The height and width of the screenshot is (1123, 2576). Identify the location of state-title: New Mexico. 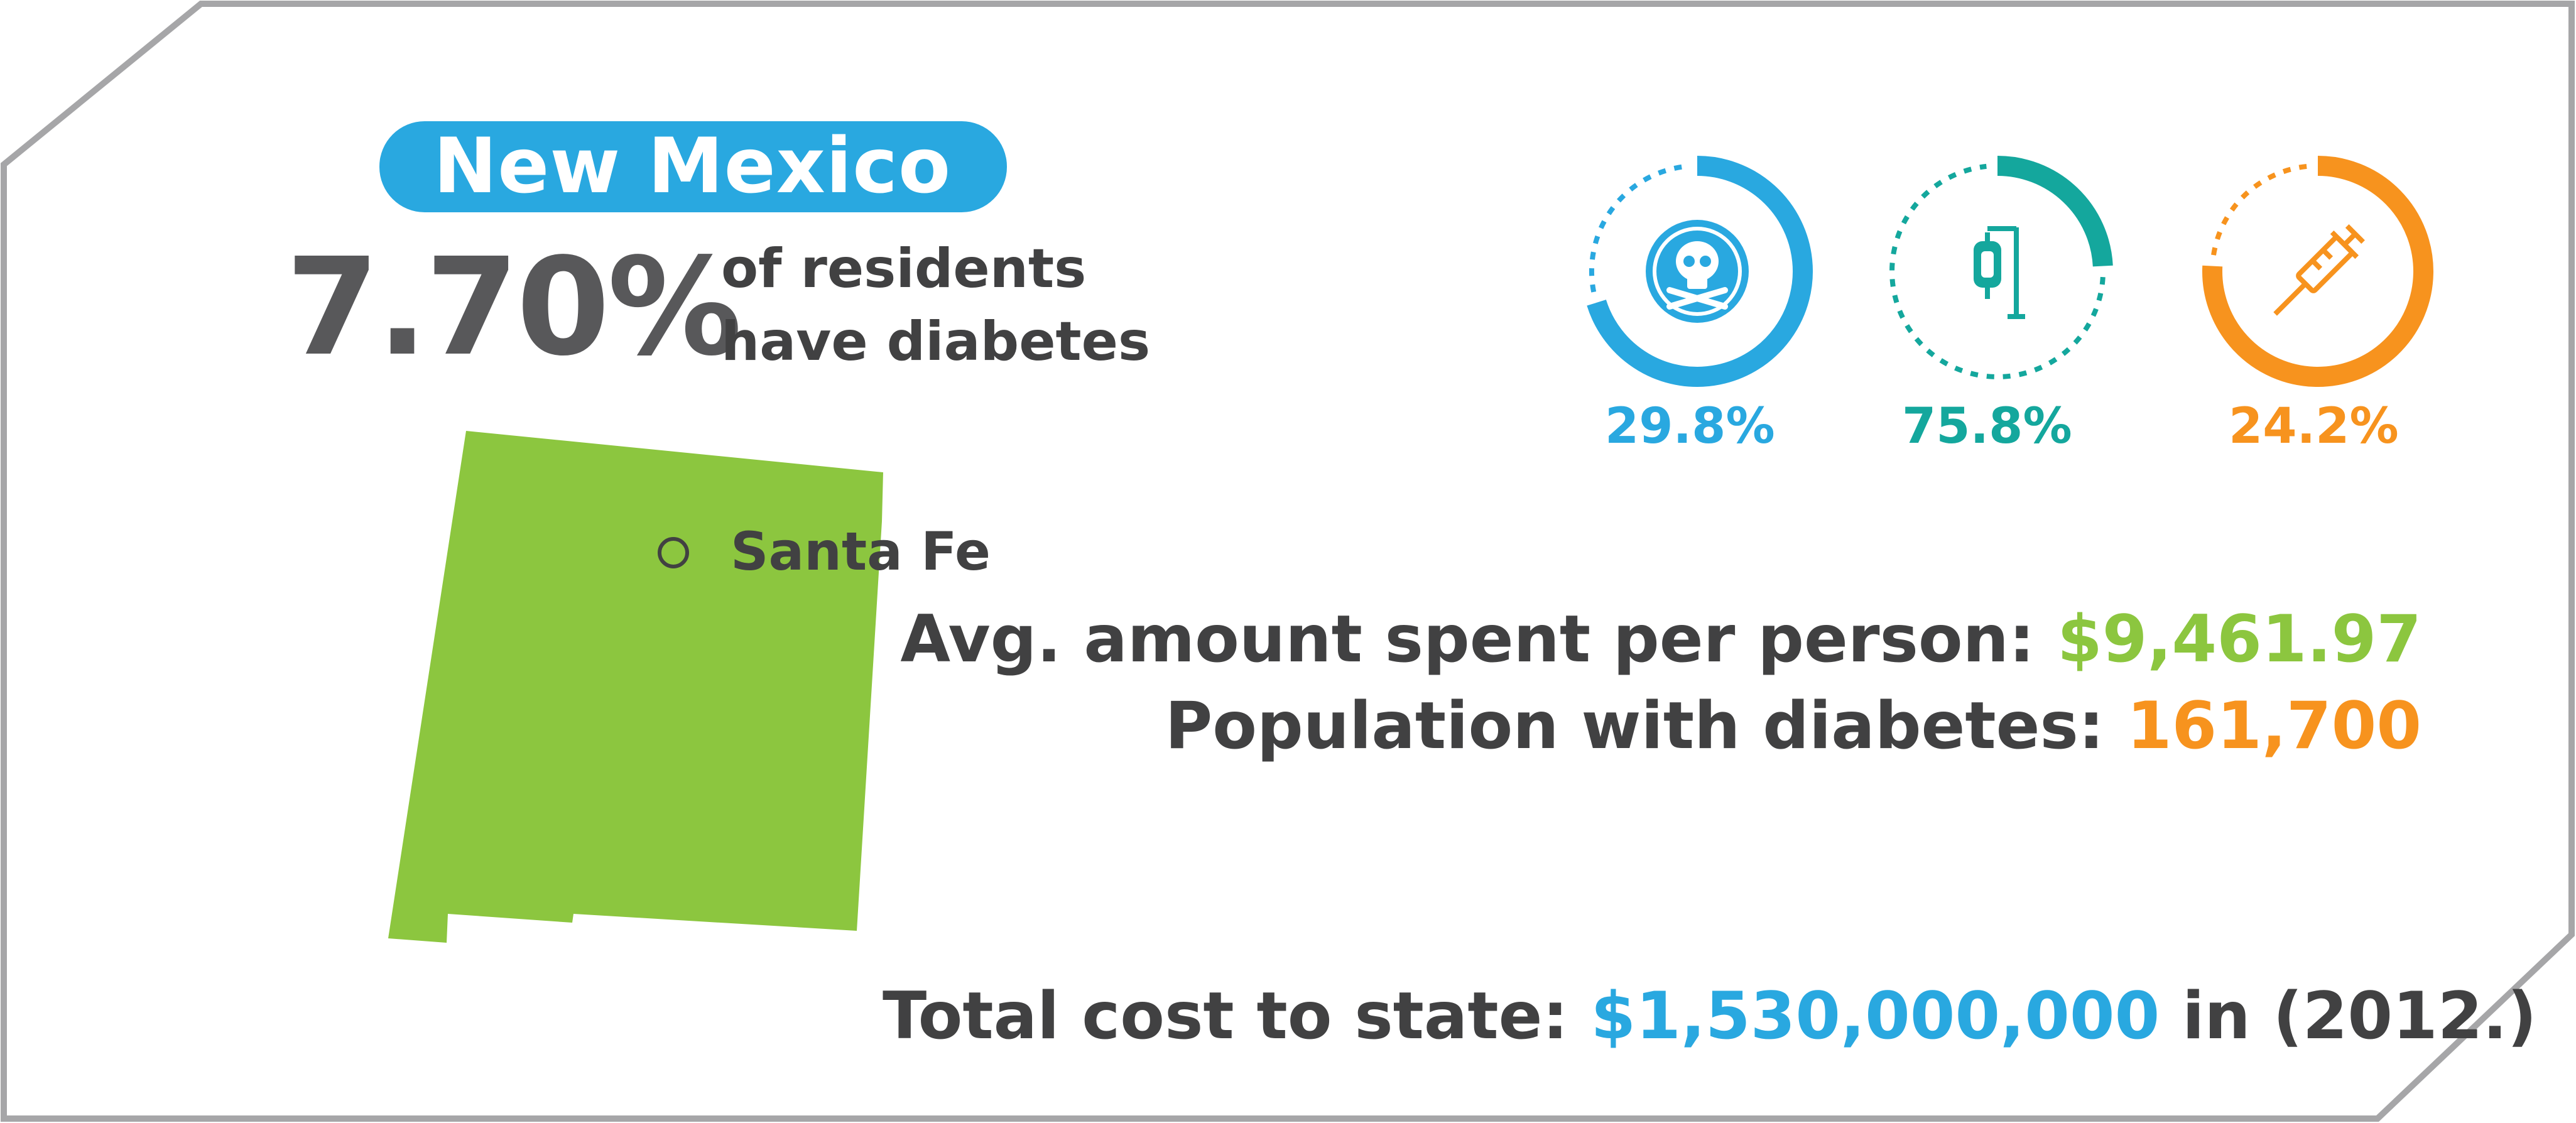
(693, 166).